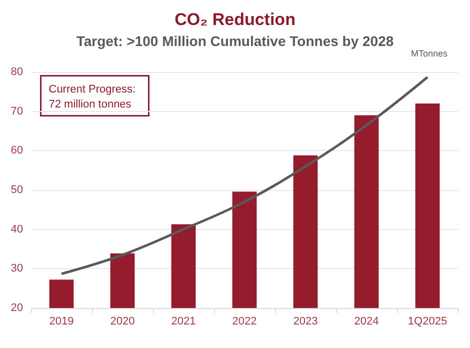 Image resolution: width=470 pixels, height=348 pixels. What do you see at coordinates (16, 229) in the screenshot?
I see `y-tick-label: 40` at bounding box center [16, 229].